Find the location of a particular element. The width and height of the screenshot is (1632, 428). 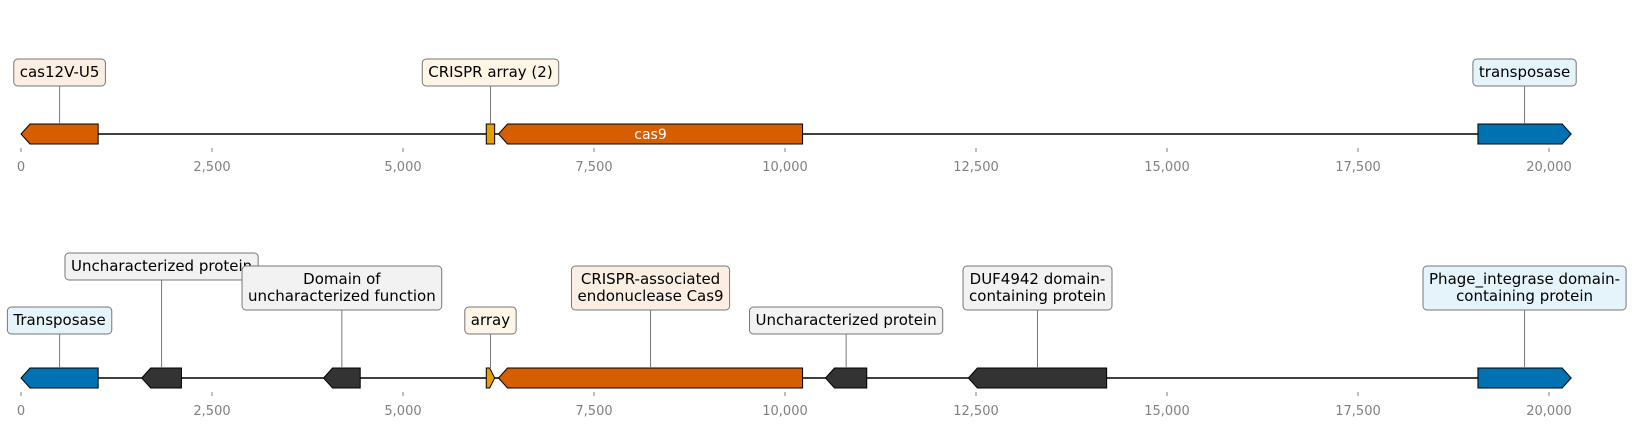

feature-label: CRISPR array (2) is located at coordinates (490, 72).